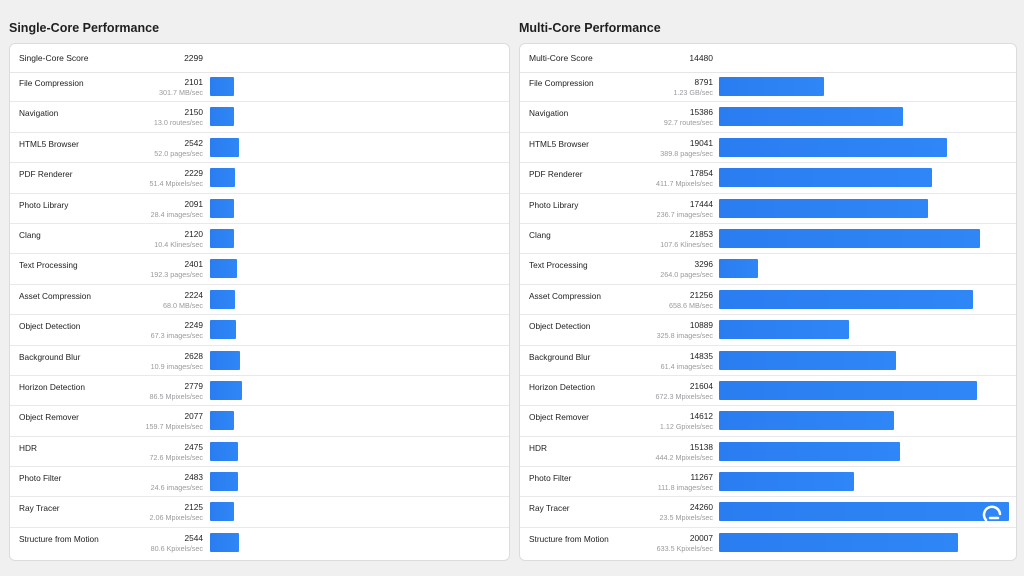 This screenshot has width=1024, height=576. I want to click on benchmark-row: HDR 2475 72.6 Mpixels/sec, so click(259, 452).